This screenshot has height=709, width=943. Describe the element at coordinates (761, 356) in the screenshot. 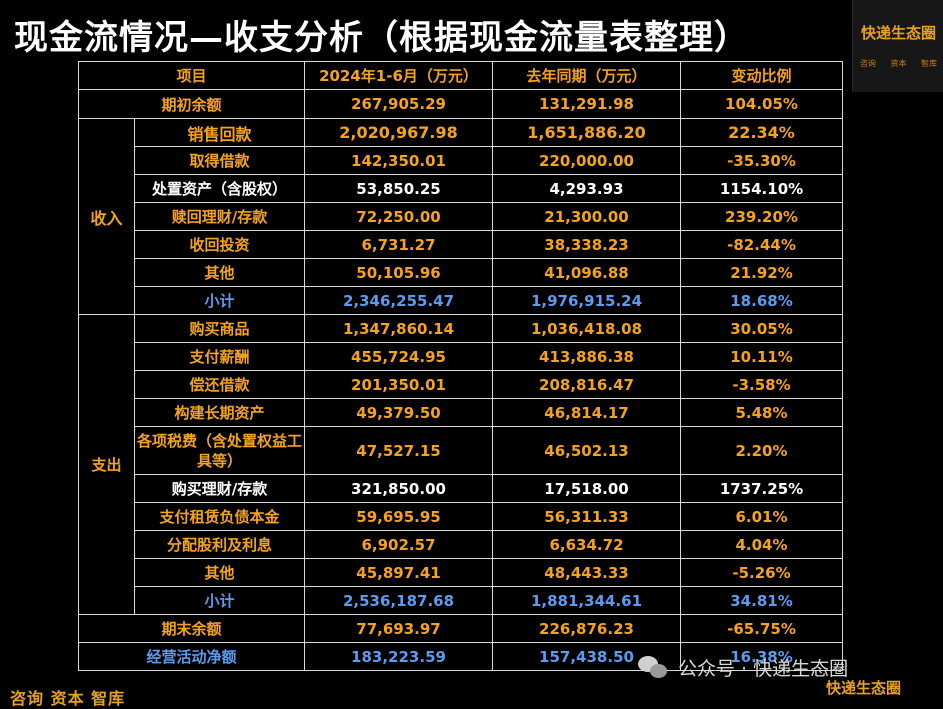

I see `row-change: 10.11%` at that location.